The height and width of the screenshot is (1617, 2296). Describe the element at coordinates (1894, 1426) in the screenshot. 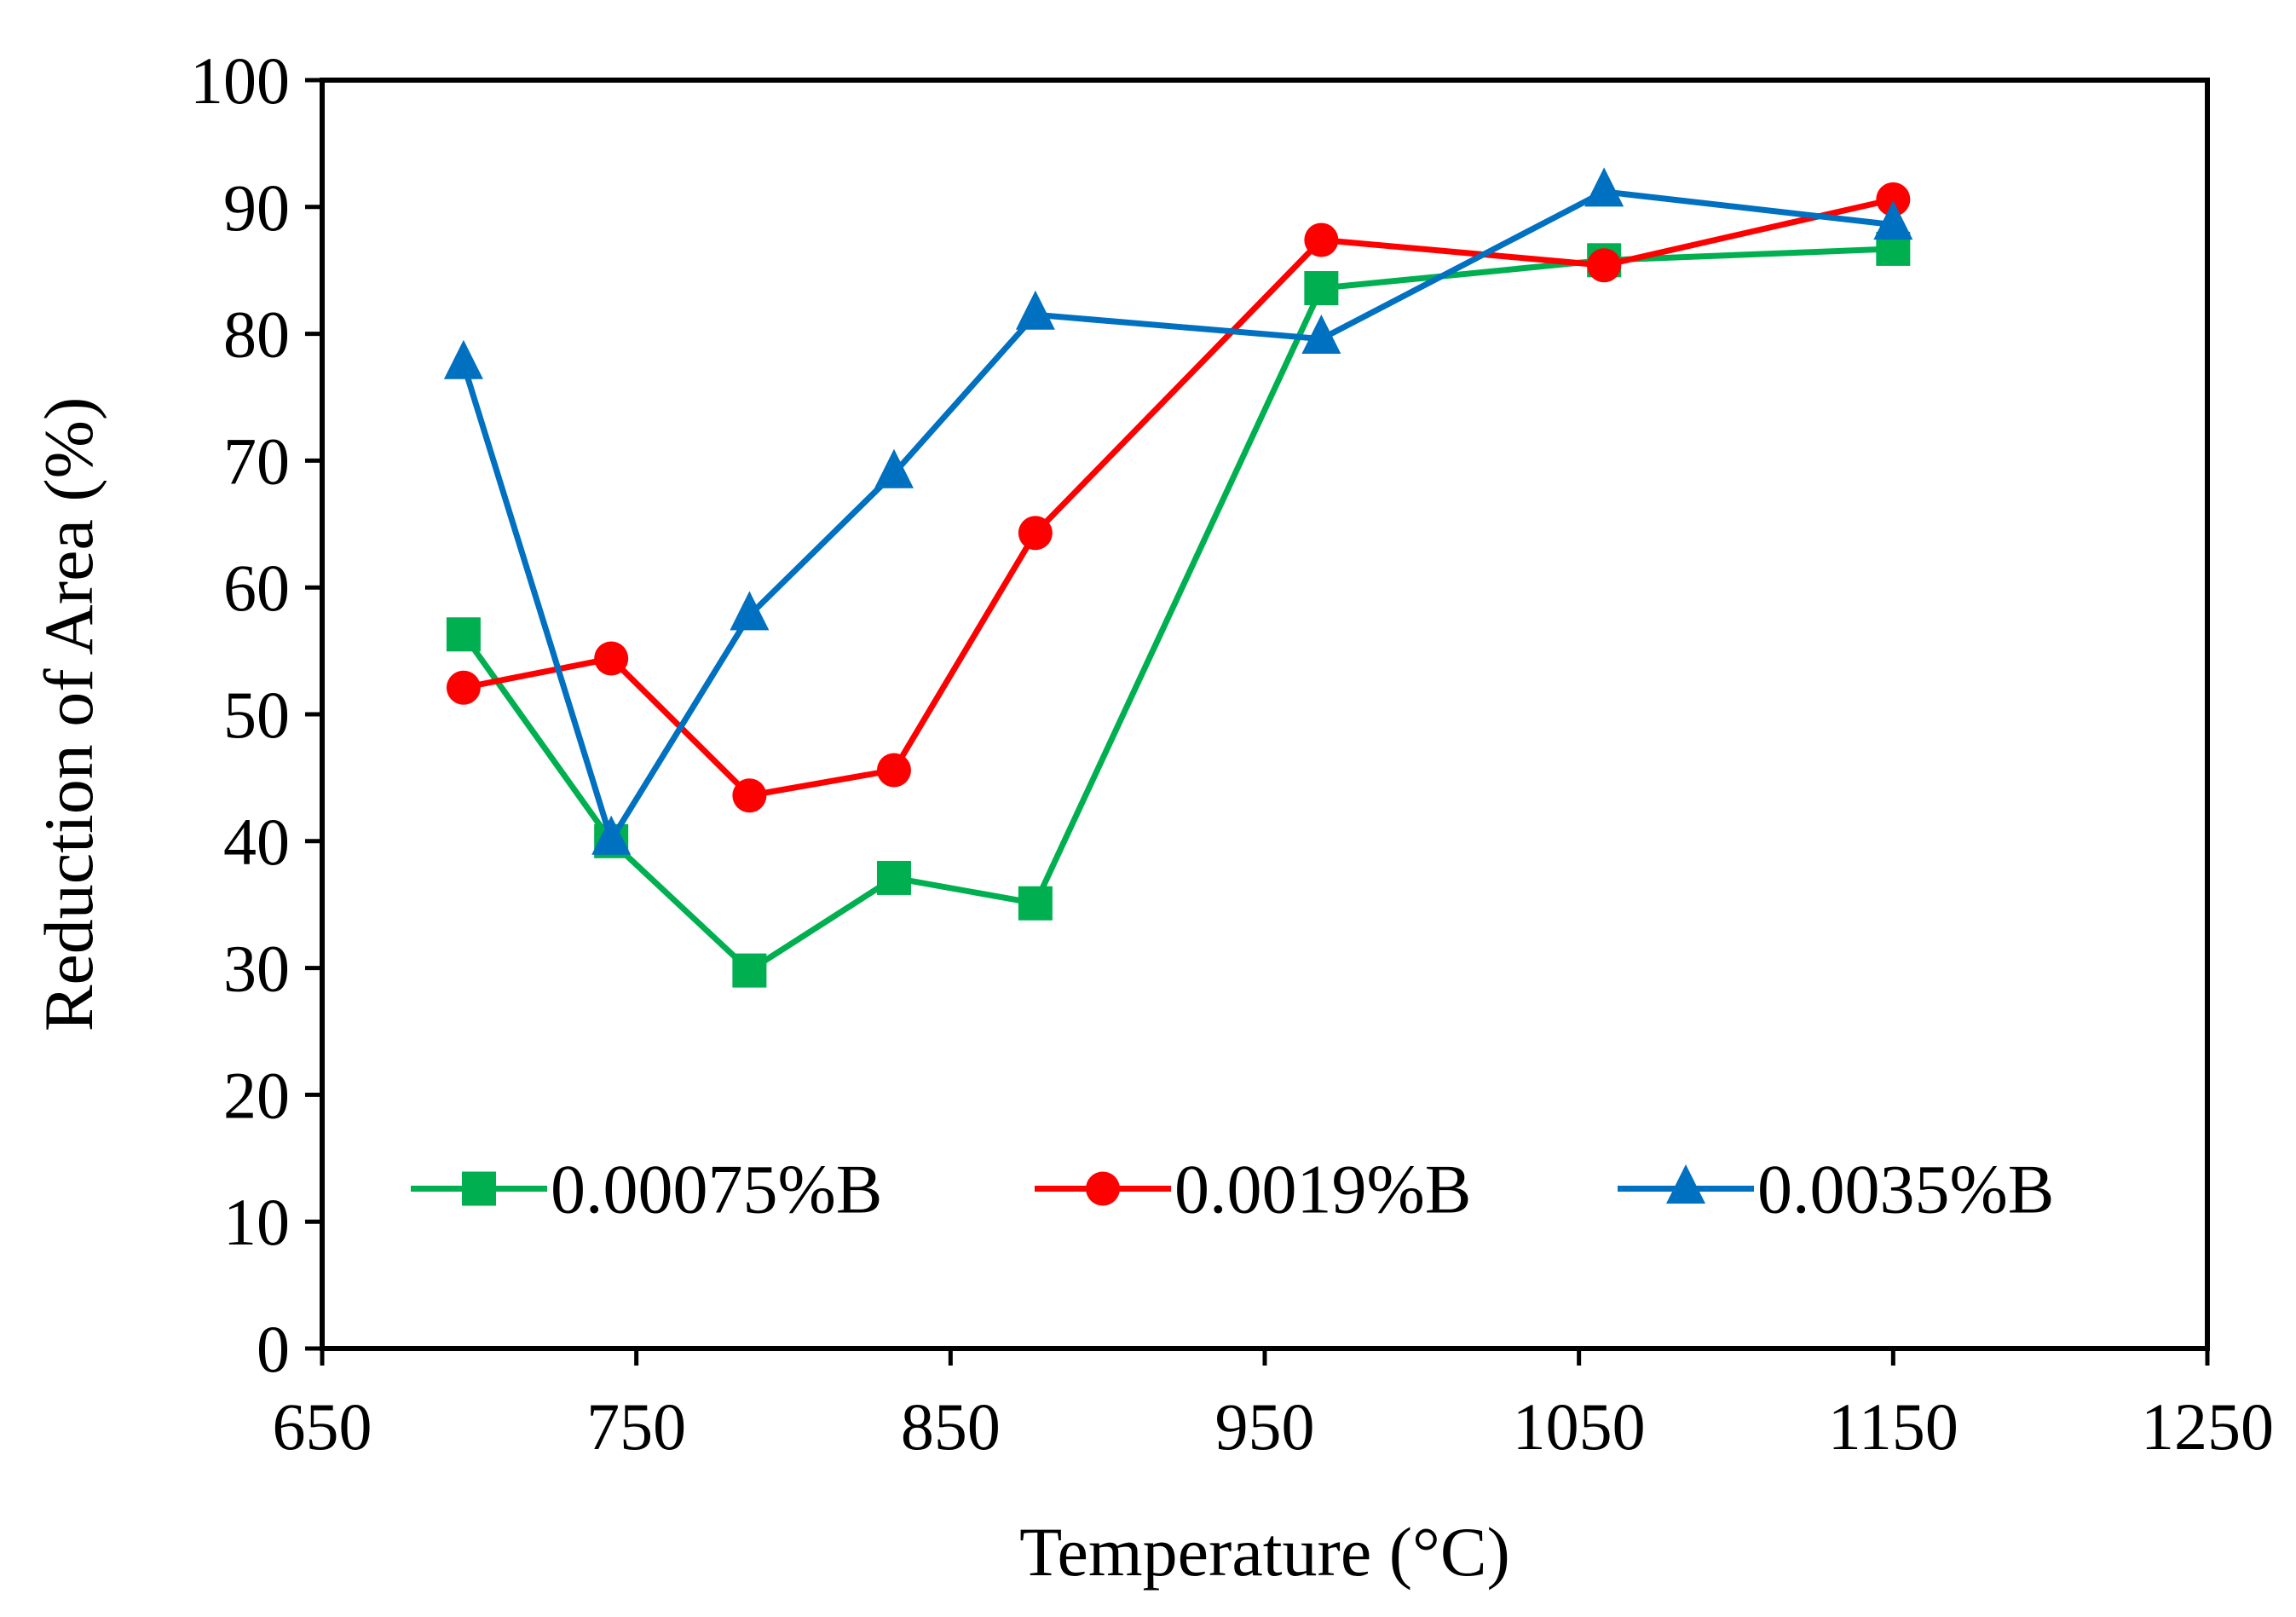

I see `x-tick-label: 1150` at that location.